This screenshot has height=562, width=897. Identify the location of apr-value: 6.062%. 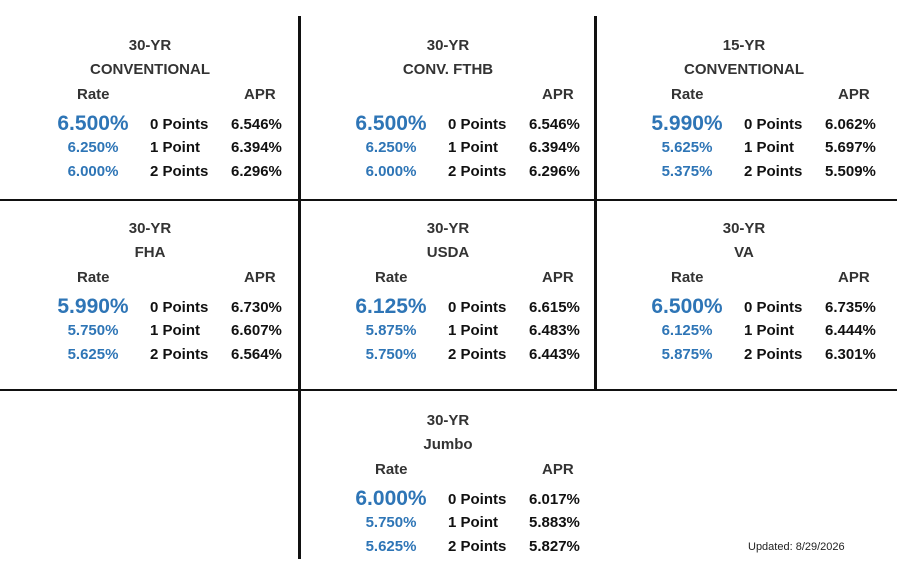
(850, 124).